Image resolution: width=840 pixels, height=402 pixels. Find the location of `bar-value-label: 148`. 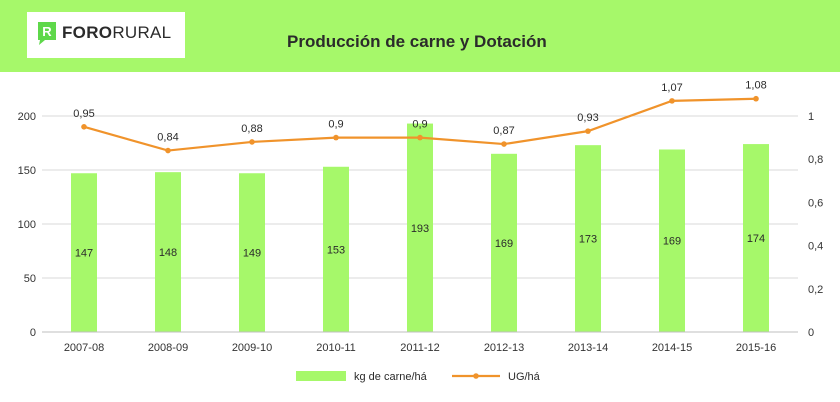

bar-value-label: 148 is located at coordinates (168, 253).